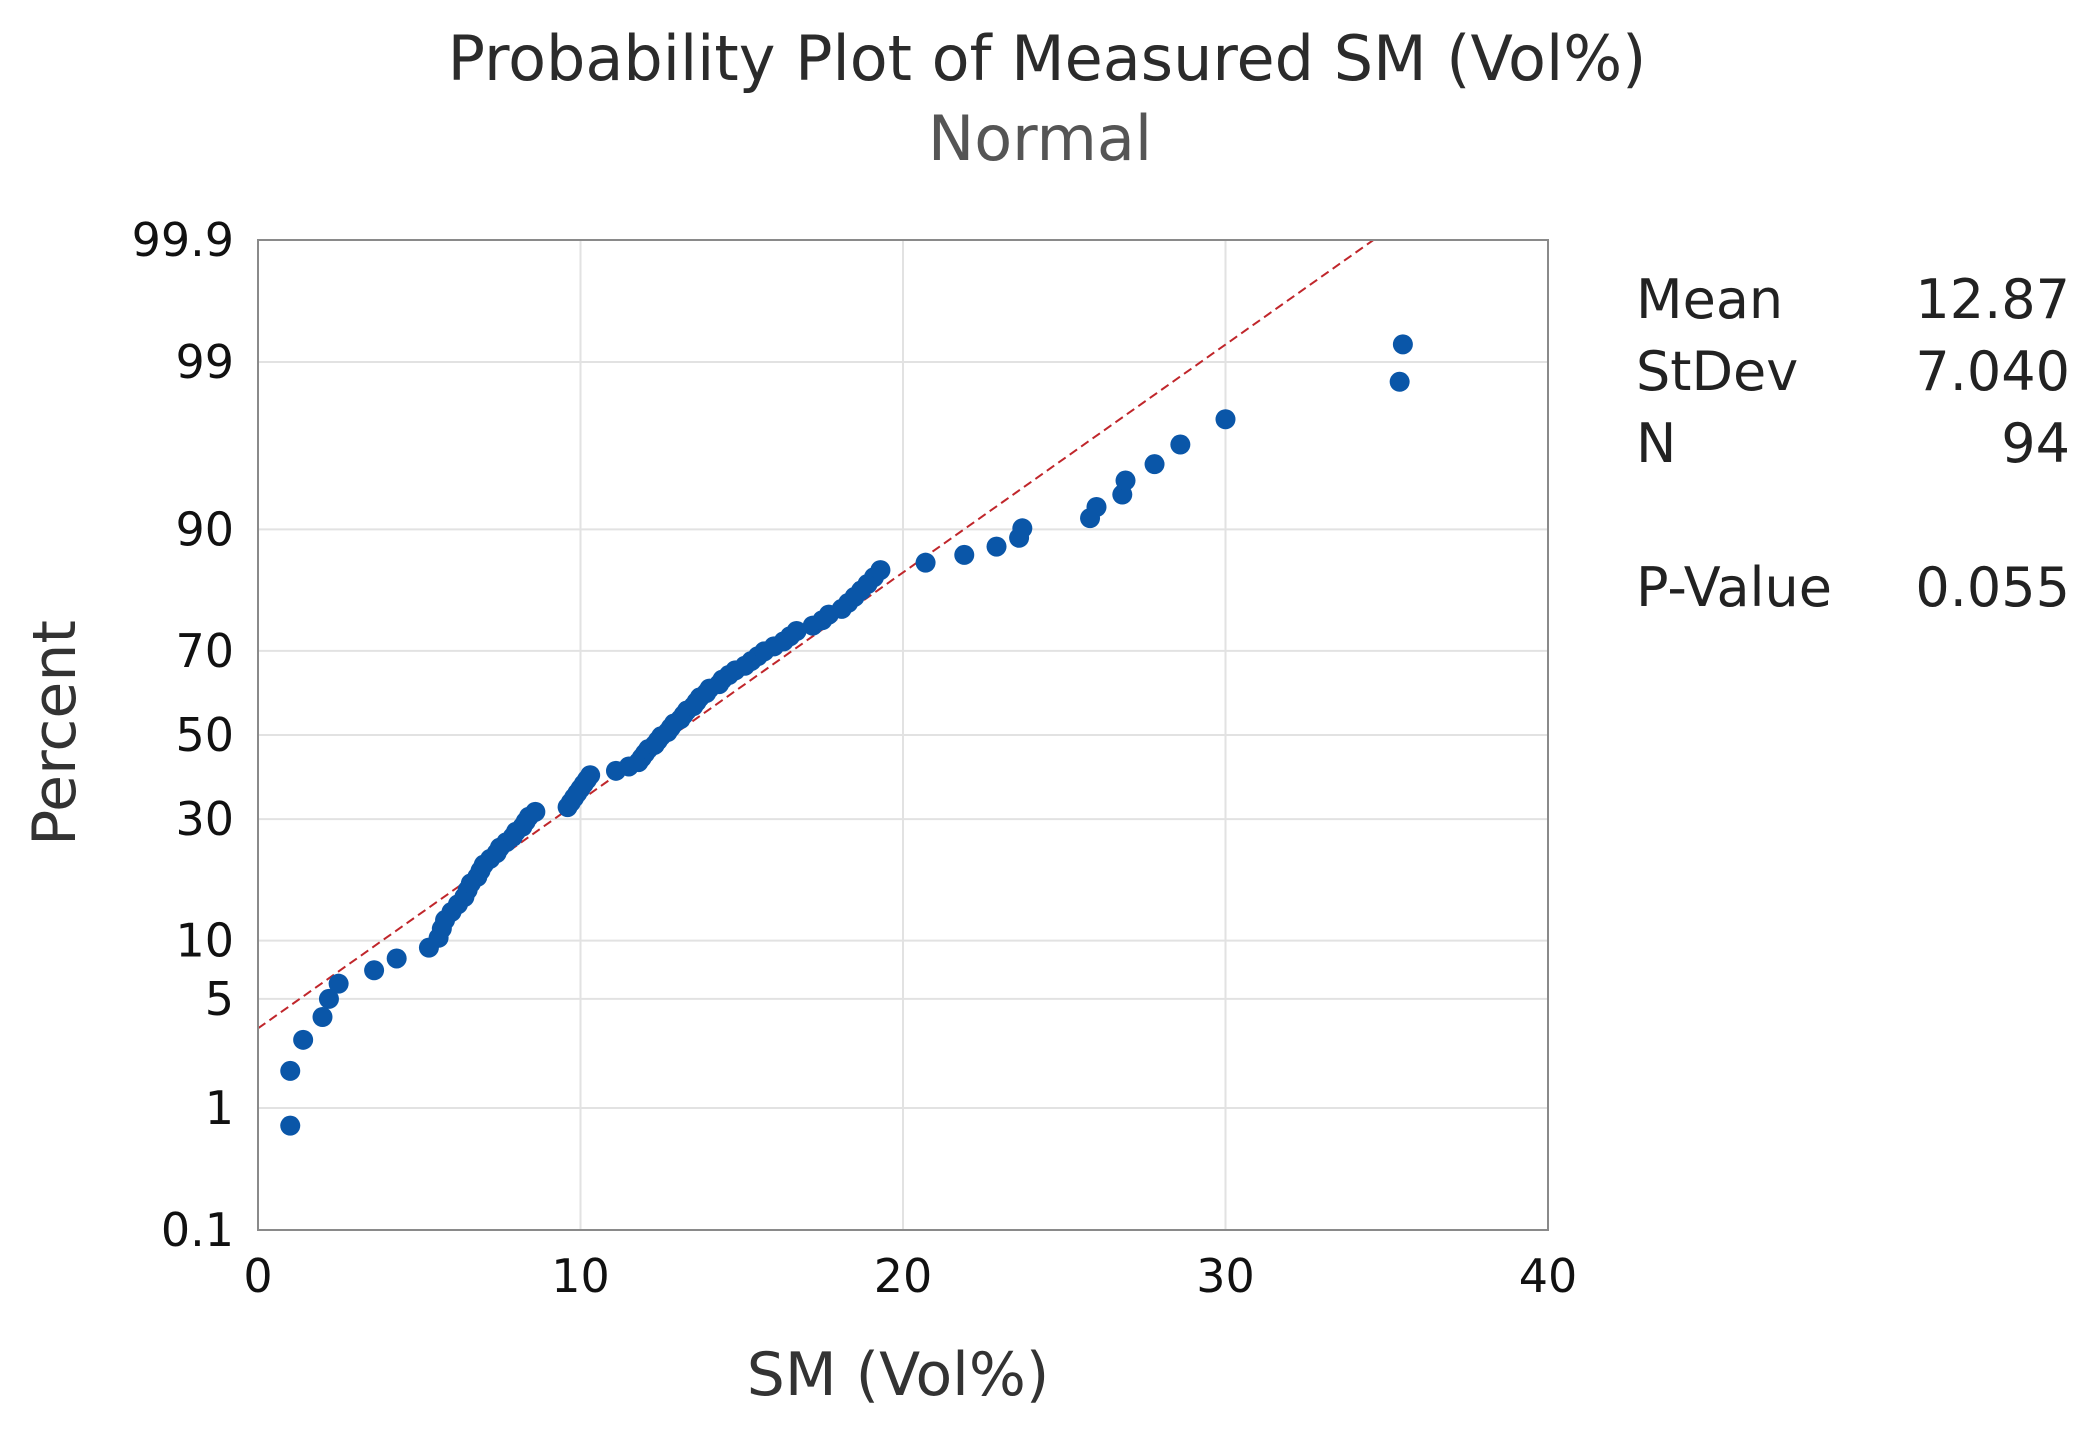 Image resolution: width=2090 pixels, height=1434 pixels. Describe the element at coordinates (1717, 371) in the screenshot. I see `stat-label: StDev` at that location.